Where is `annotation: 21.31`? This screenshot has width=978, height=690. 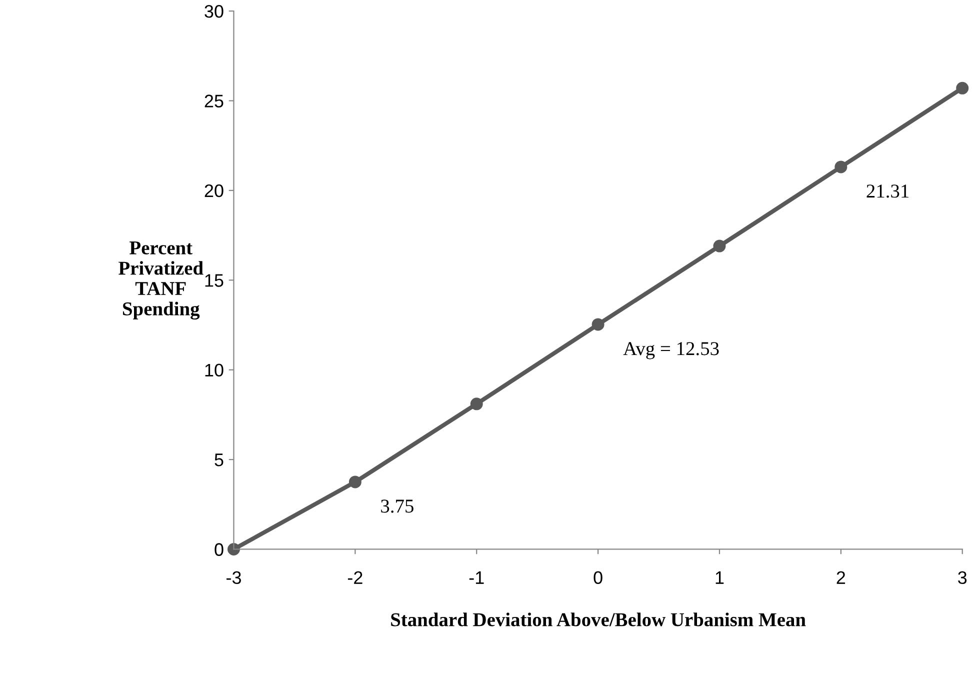
annotation: 21.31 is located at coordinates (887, 191).